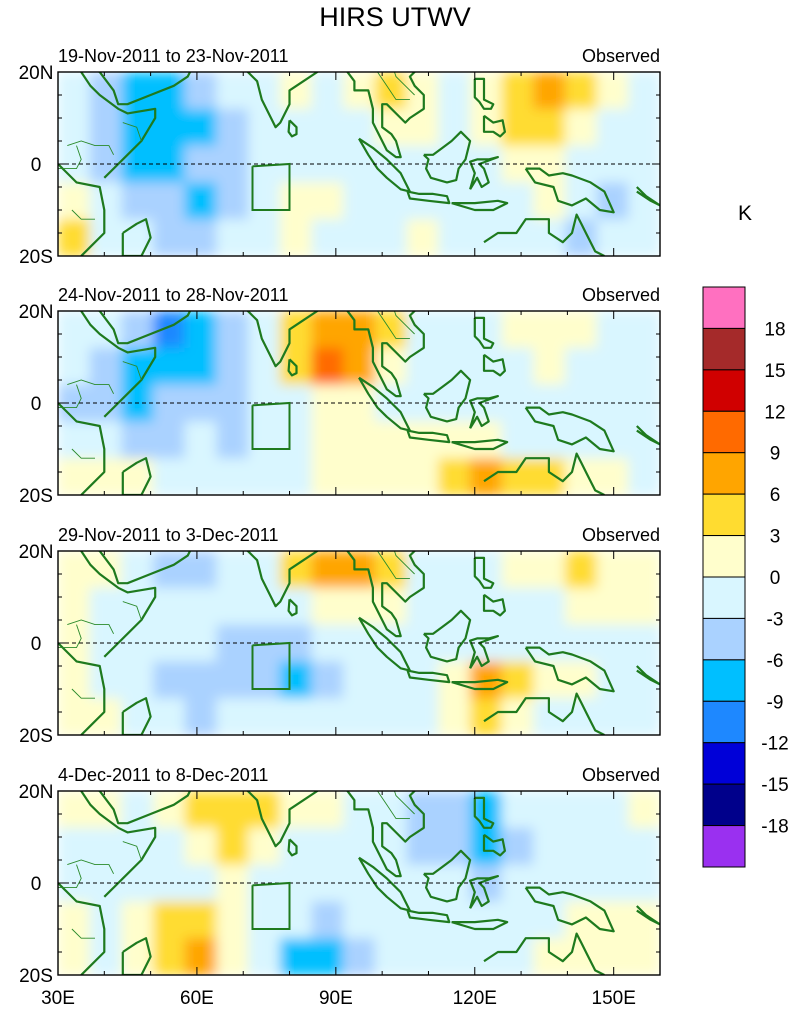 The width and height of the screenshot is (791, 1013). I want to click on colorbar-label: -15, so click(774, 785).